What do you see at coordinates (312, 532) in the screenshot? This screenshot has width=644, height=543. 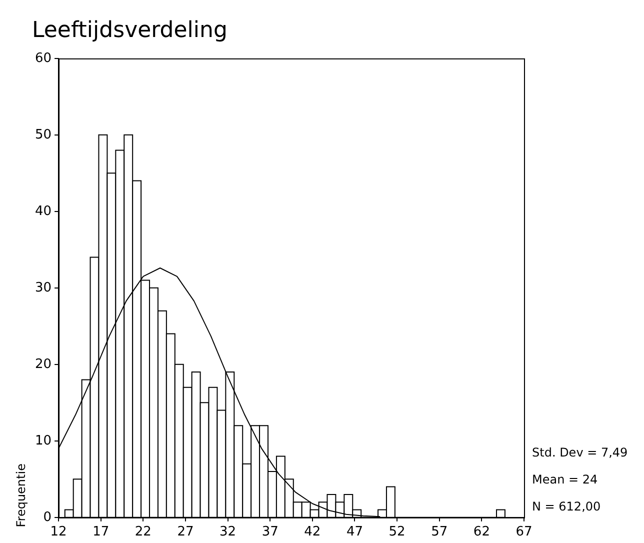 I see `x-tick-label: 42` at bounding box center [312, 532].